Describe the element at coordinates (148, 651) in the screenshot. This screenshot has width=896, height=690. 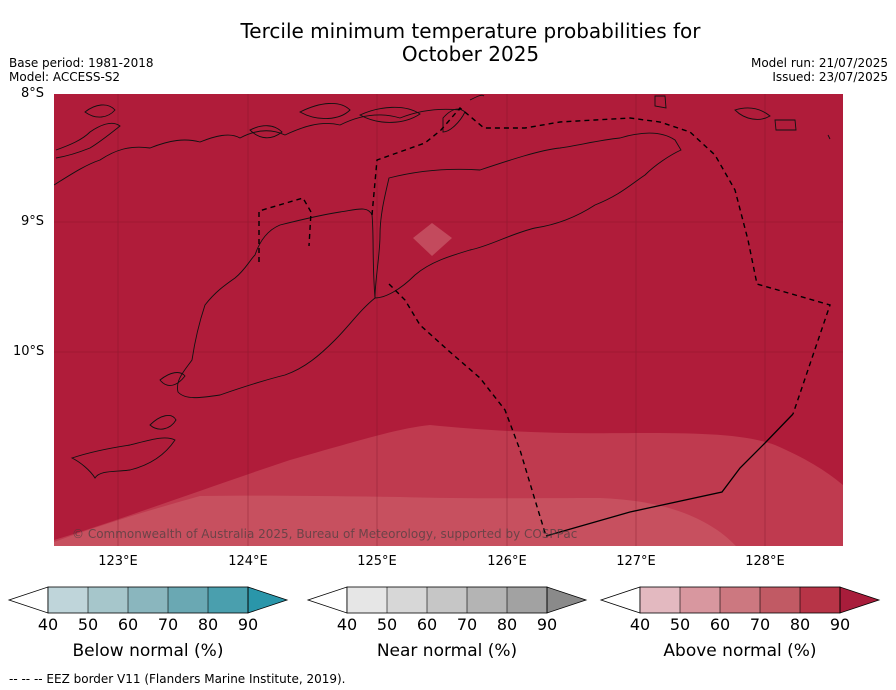
I see `below-normal-label: Below normal (%)` at that location.